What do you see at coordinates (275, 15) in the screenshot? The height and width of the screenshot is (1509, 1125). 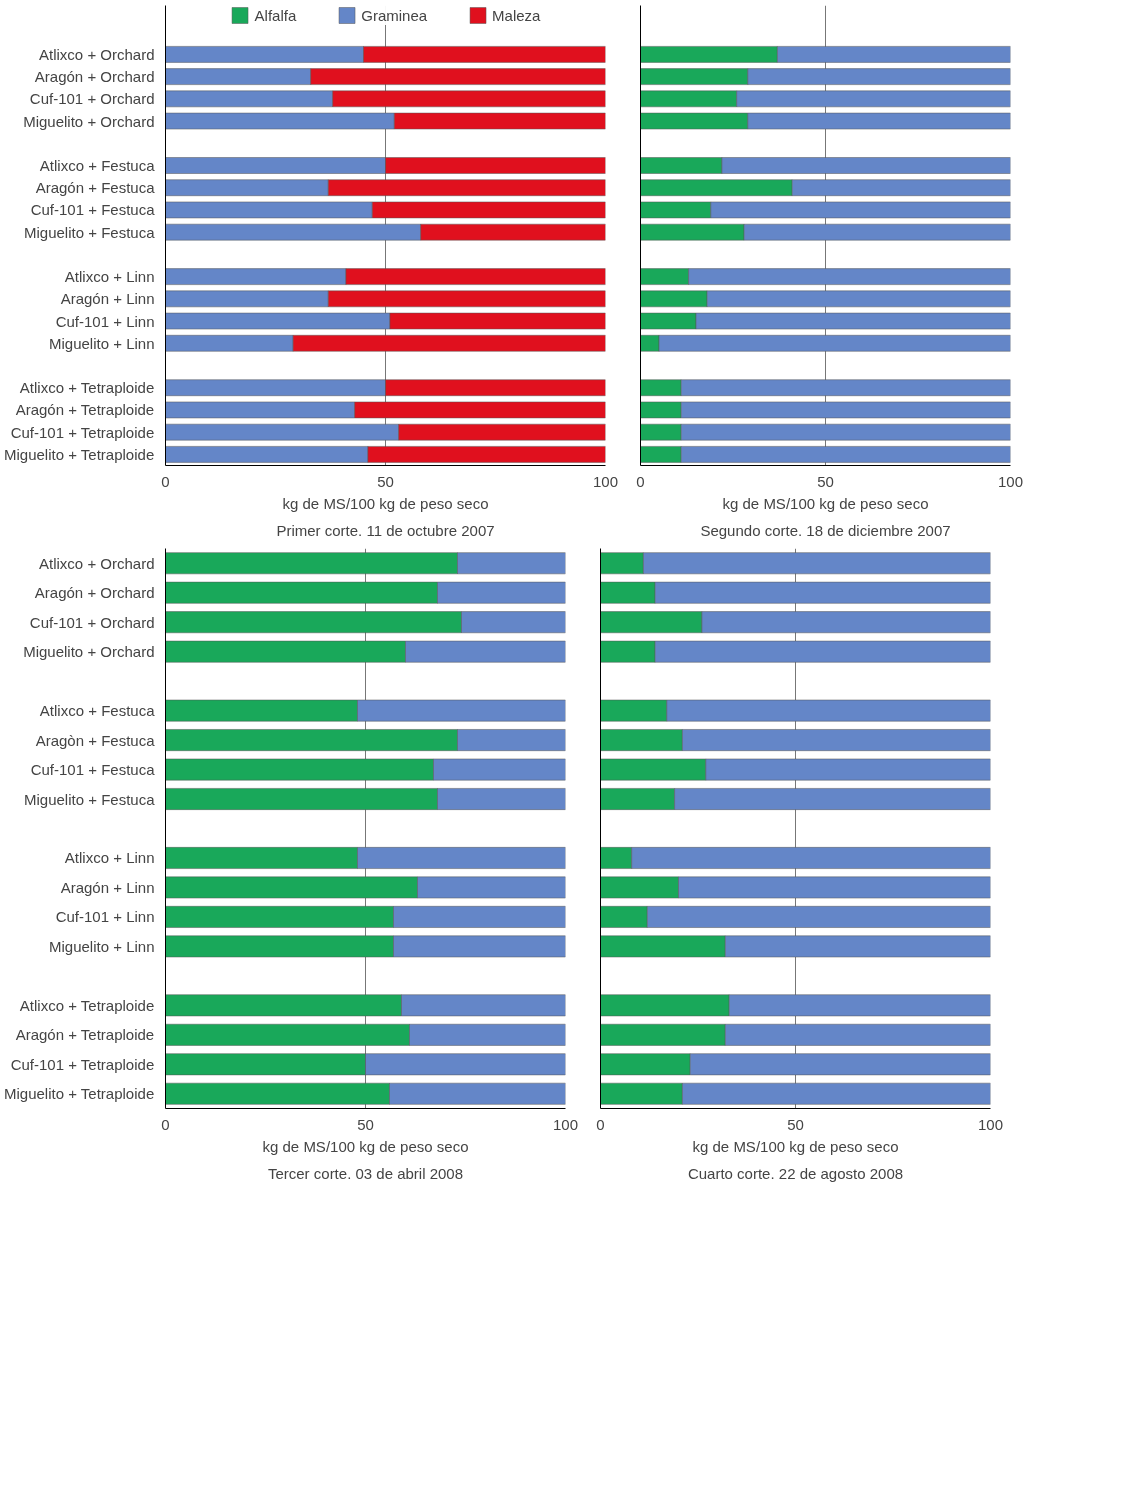 I see `legend-label: Alfalfa` at bounding box center [275, 15].